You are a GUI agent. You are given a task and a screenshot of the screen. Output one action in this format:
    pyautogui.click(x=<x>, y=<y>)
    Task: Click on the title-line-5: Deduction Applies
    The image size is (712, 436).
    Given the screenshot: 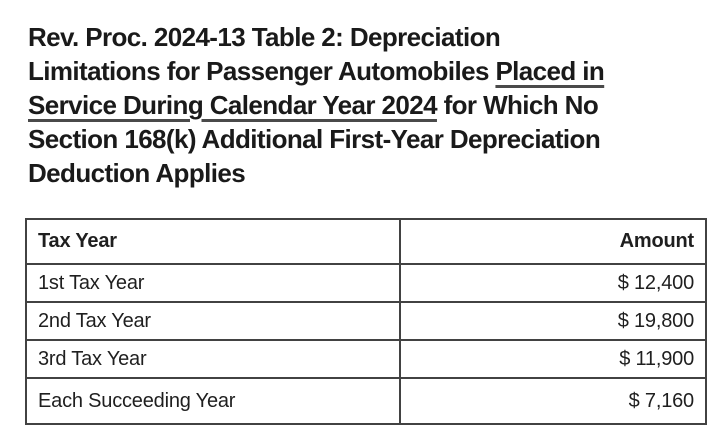 What is the action you would take?
    pyautogui.click(x=316, y=173)
    